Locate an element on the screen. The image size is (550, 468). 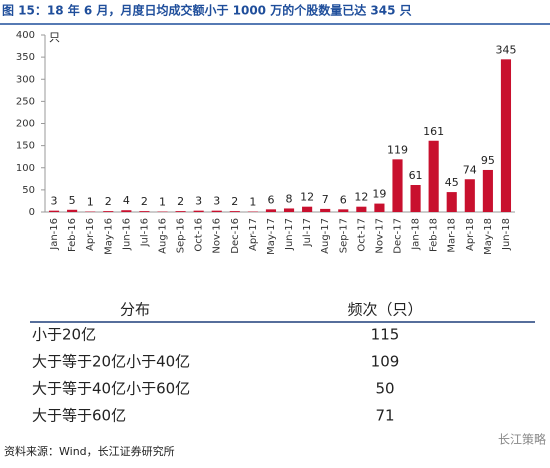
y-tick-label: 150 is located at coordinates (25, 146).